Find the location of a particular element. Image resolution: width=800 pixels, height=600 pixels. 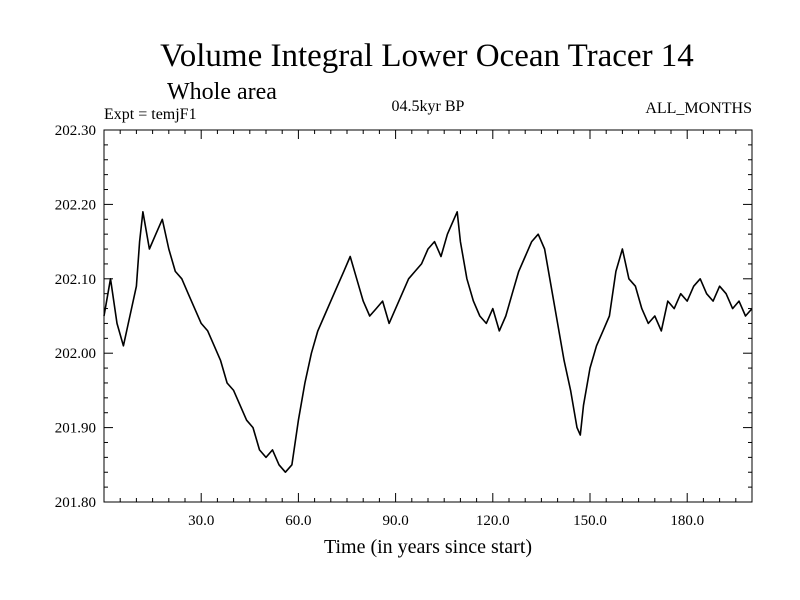

y-tick-label: 202.00 is located at coordinates (75, 354).